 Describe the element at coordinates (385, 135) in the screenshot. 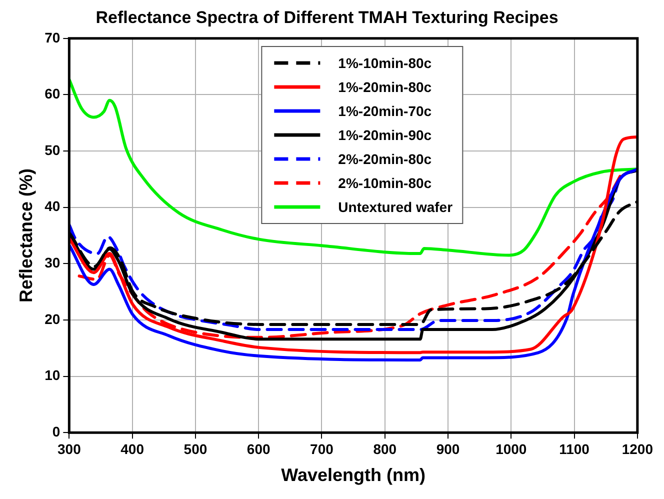

I see `legend-label: 1%-20min-90c` at that location.